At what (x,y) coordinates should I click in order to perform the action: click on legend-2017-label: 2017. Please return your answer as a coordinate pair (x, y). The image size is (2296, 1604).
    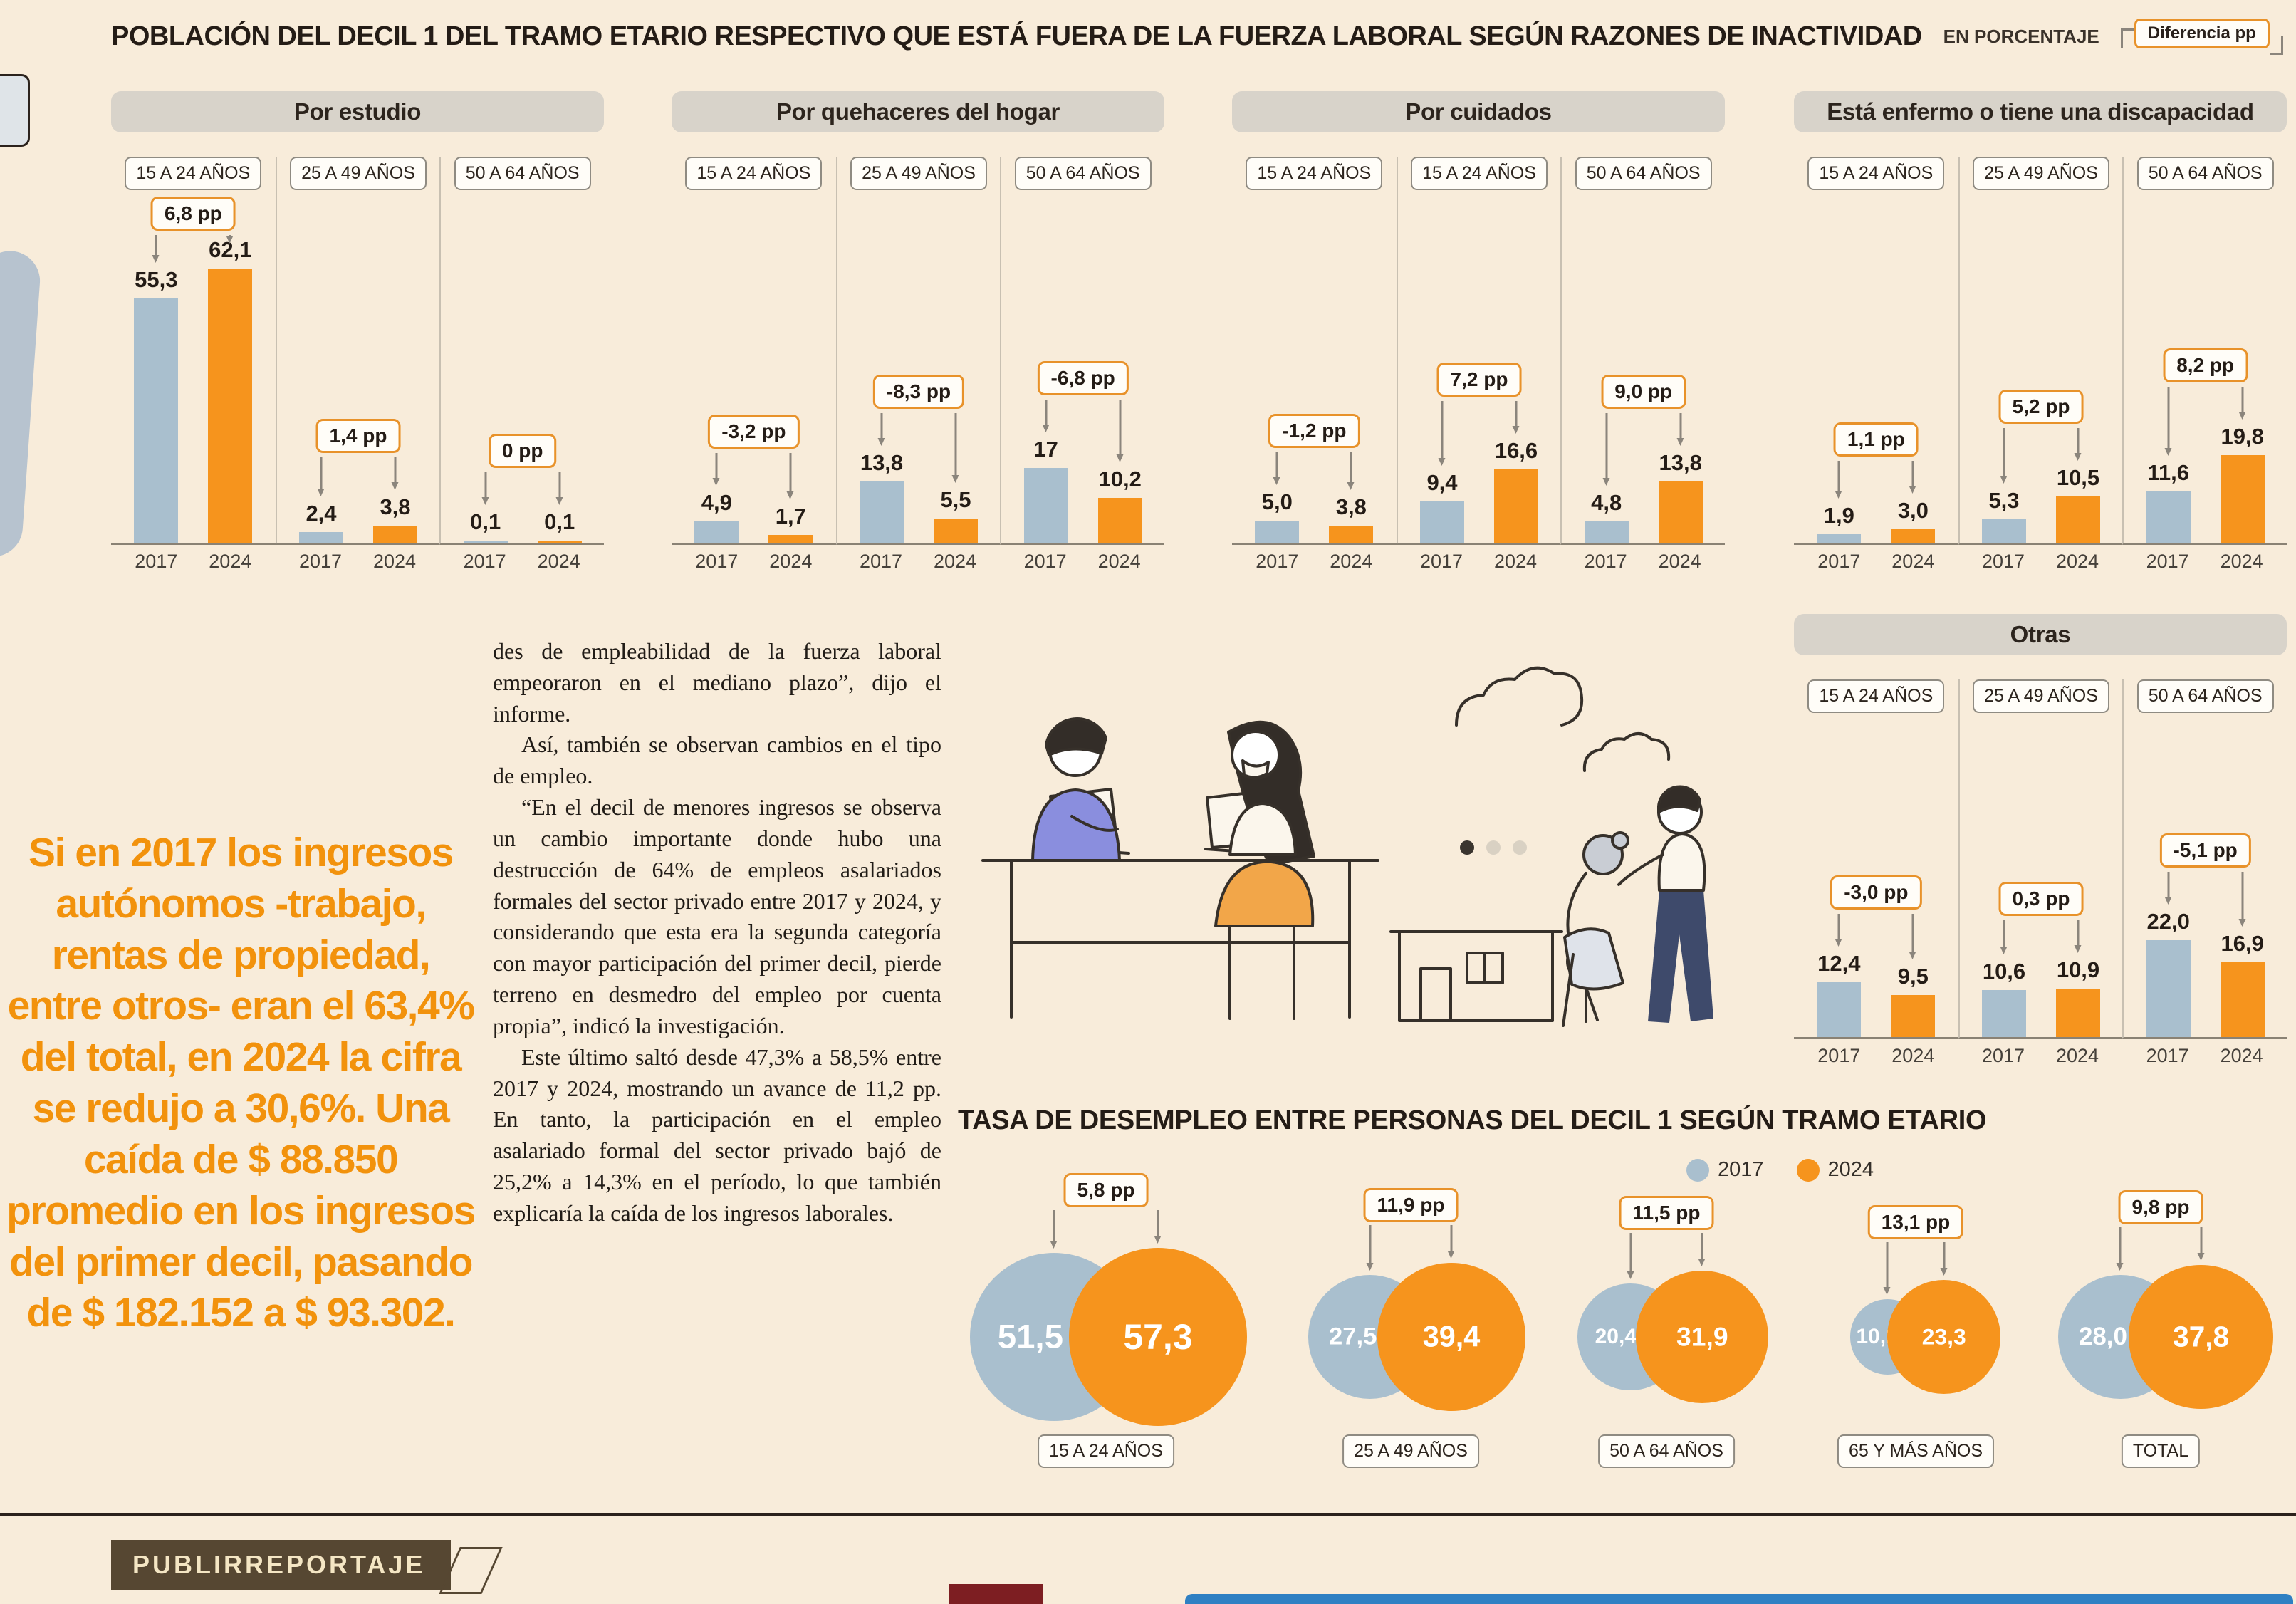
    Looking at the image, I should click on (1741, 1169).